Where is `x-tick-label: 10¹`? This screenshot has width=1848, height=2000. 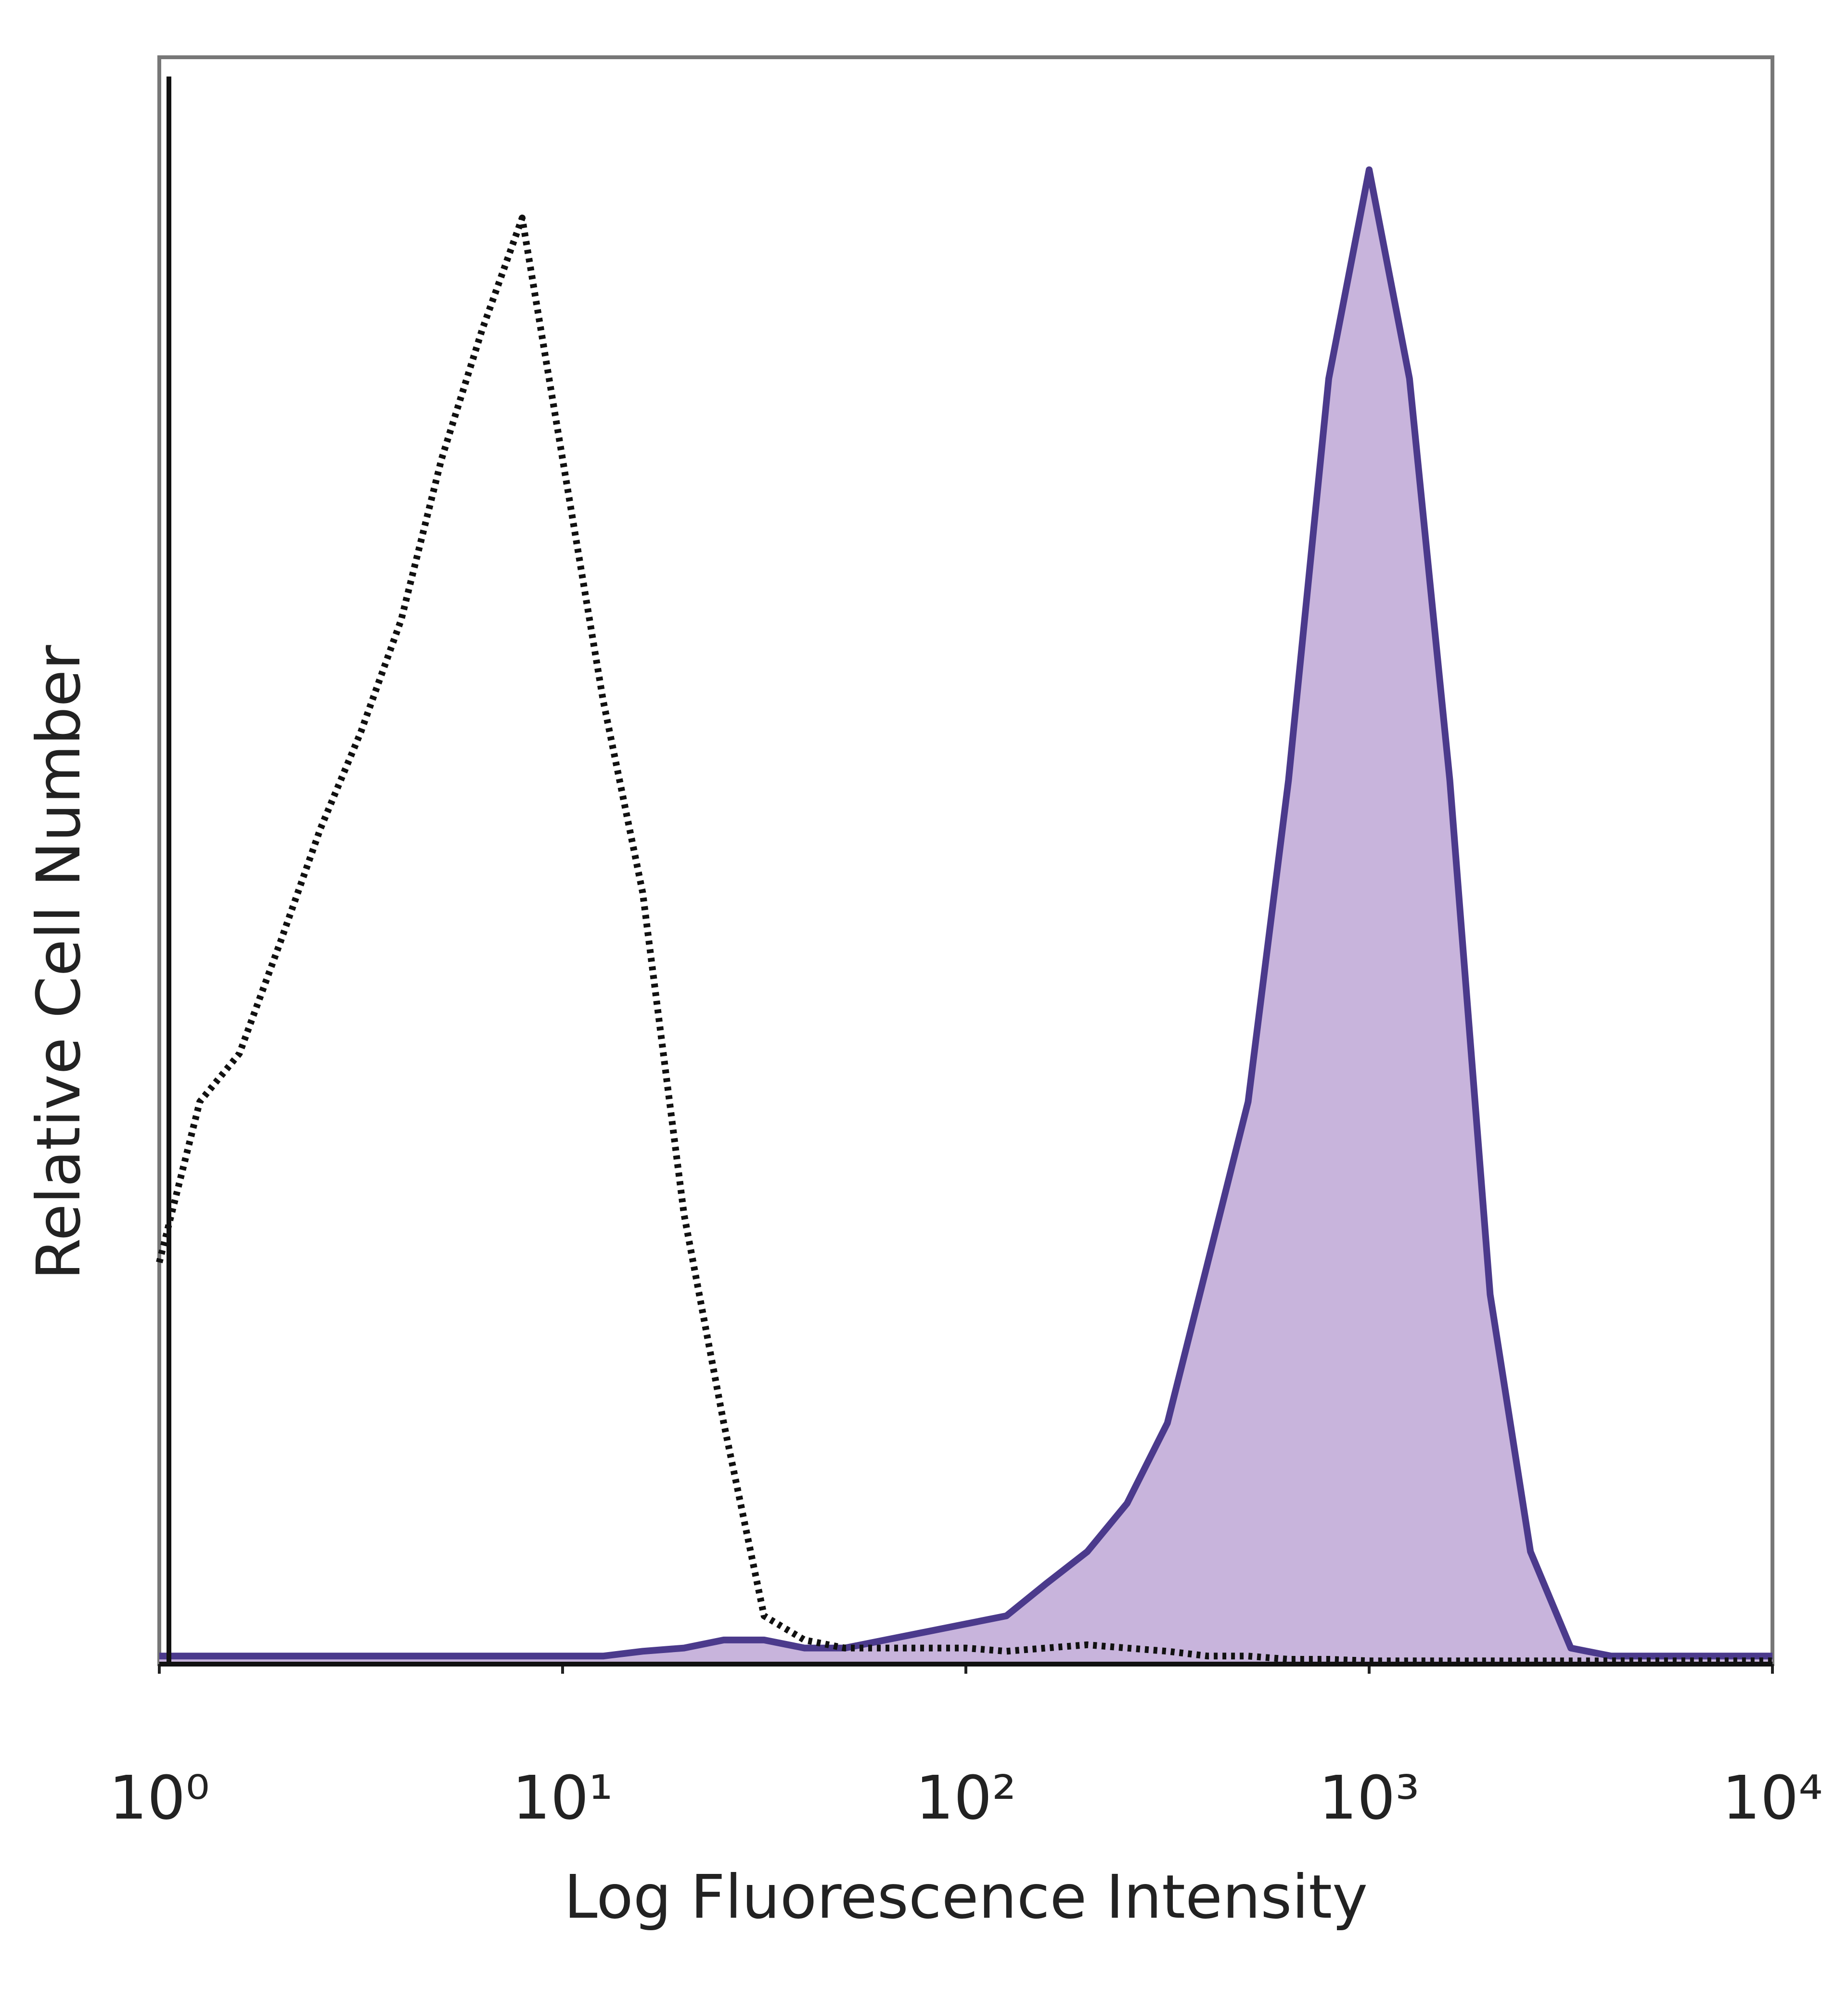 x-tick-label: 10¹ is located at coordinates (562, 1798).